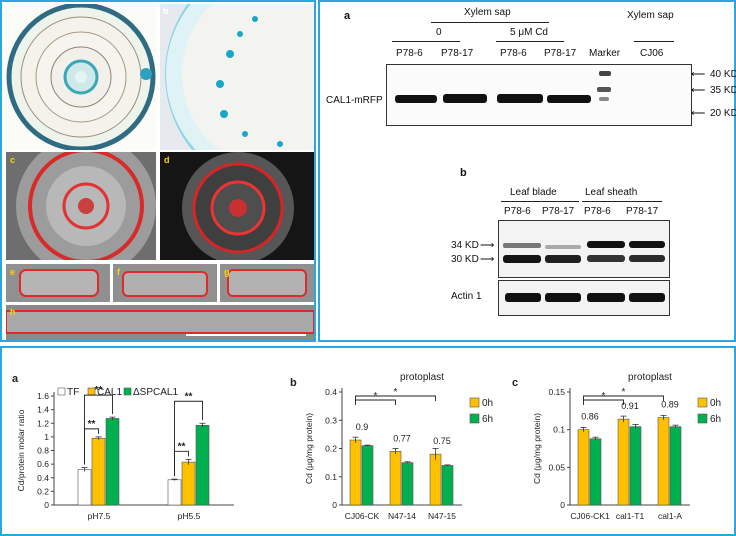 Image resolution: width=736 pixels, height=536 pixels. What do you see at coordinates (354, 100) in the screenshot?
I see `western-a-row-label: CAL1-mRFP` at bounding box center [354, 100].